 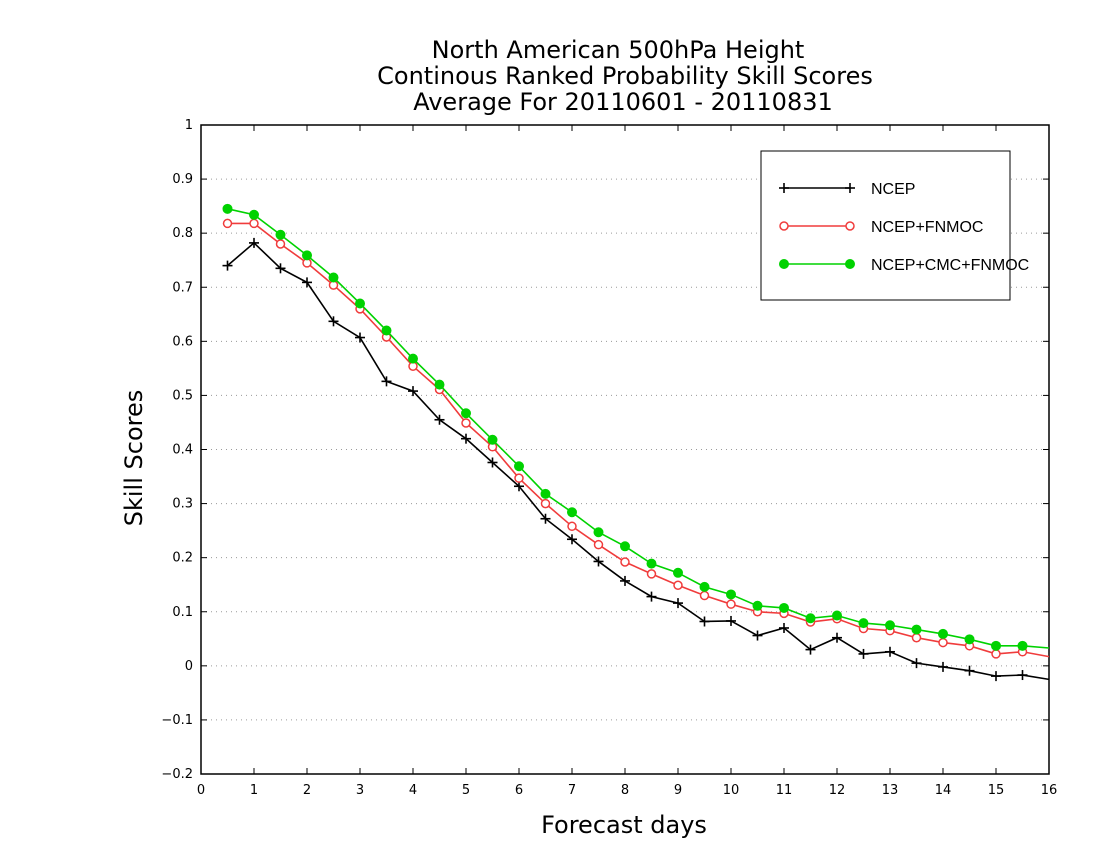 I want to click on x-tick-label: 9, so click(x=678, y=790).